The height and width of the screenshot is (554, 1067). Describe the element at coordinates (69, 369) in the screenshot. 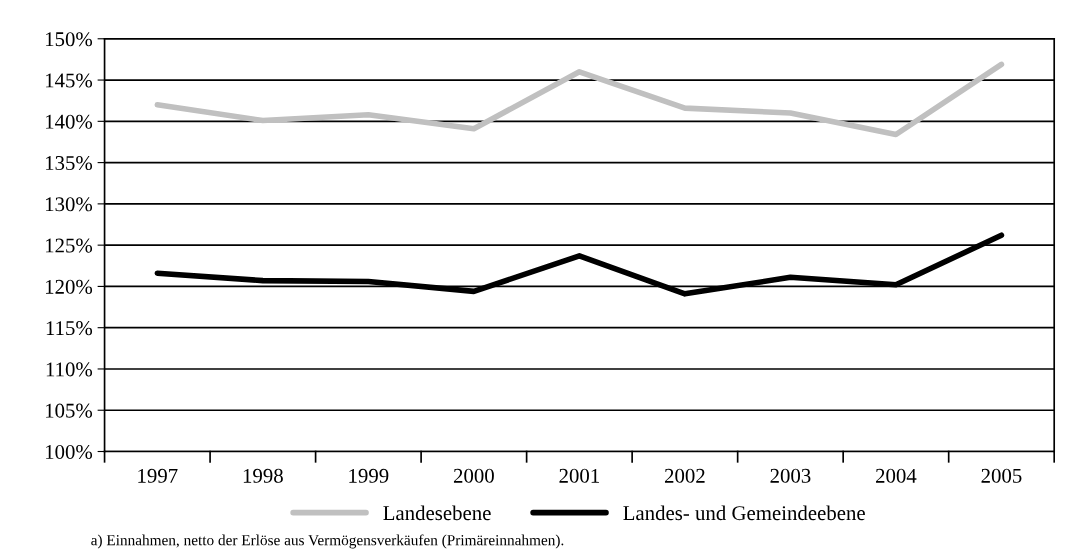

I see `y-tick-label: 110%` at that location.